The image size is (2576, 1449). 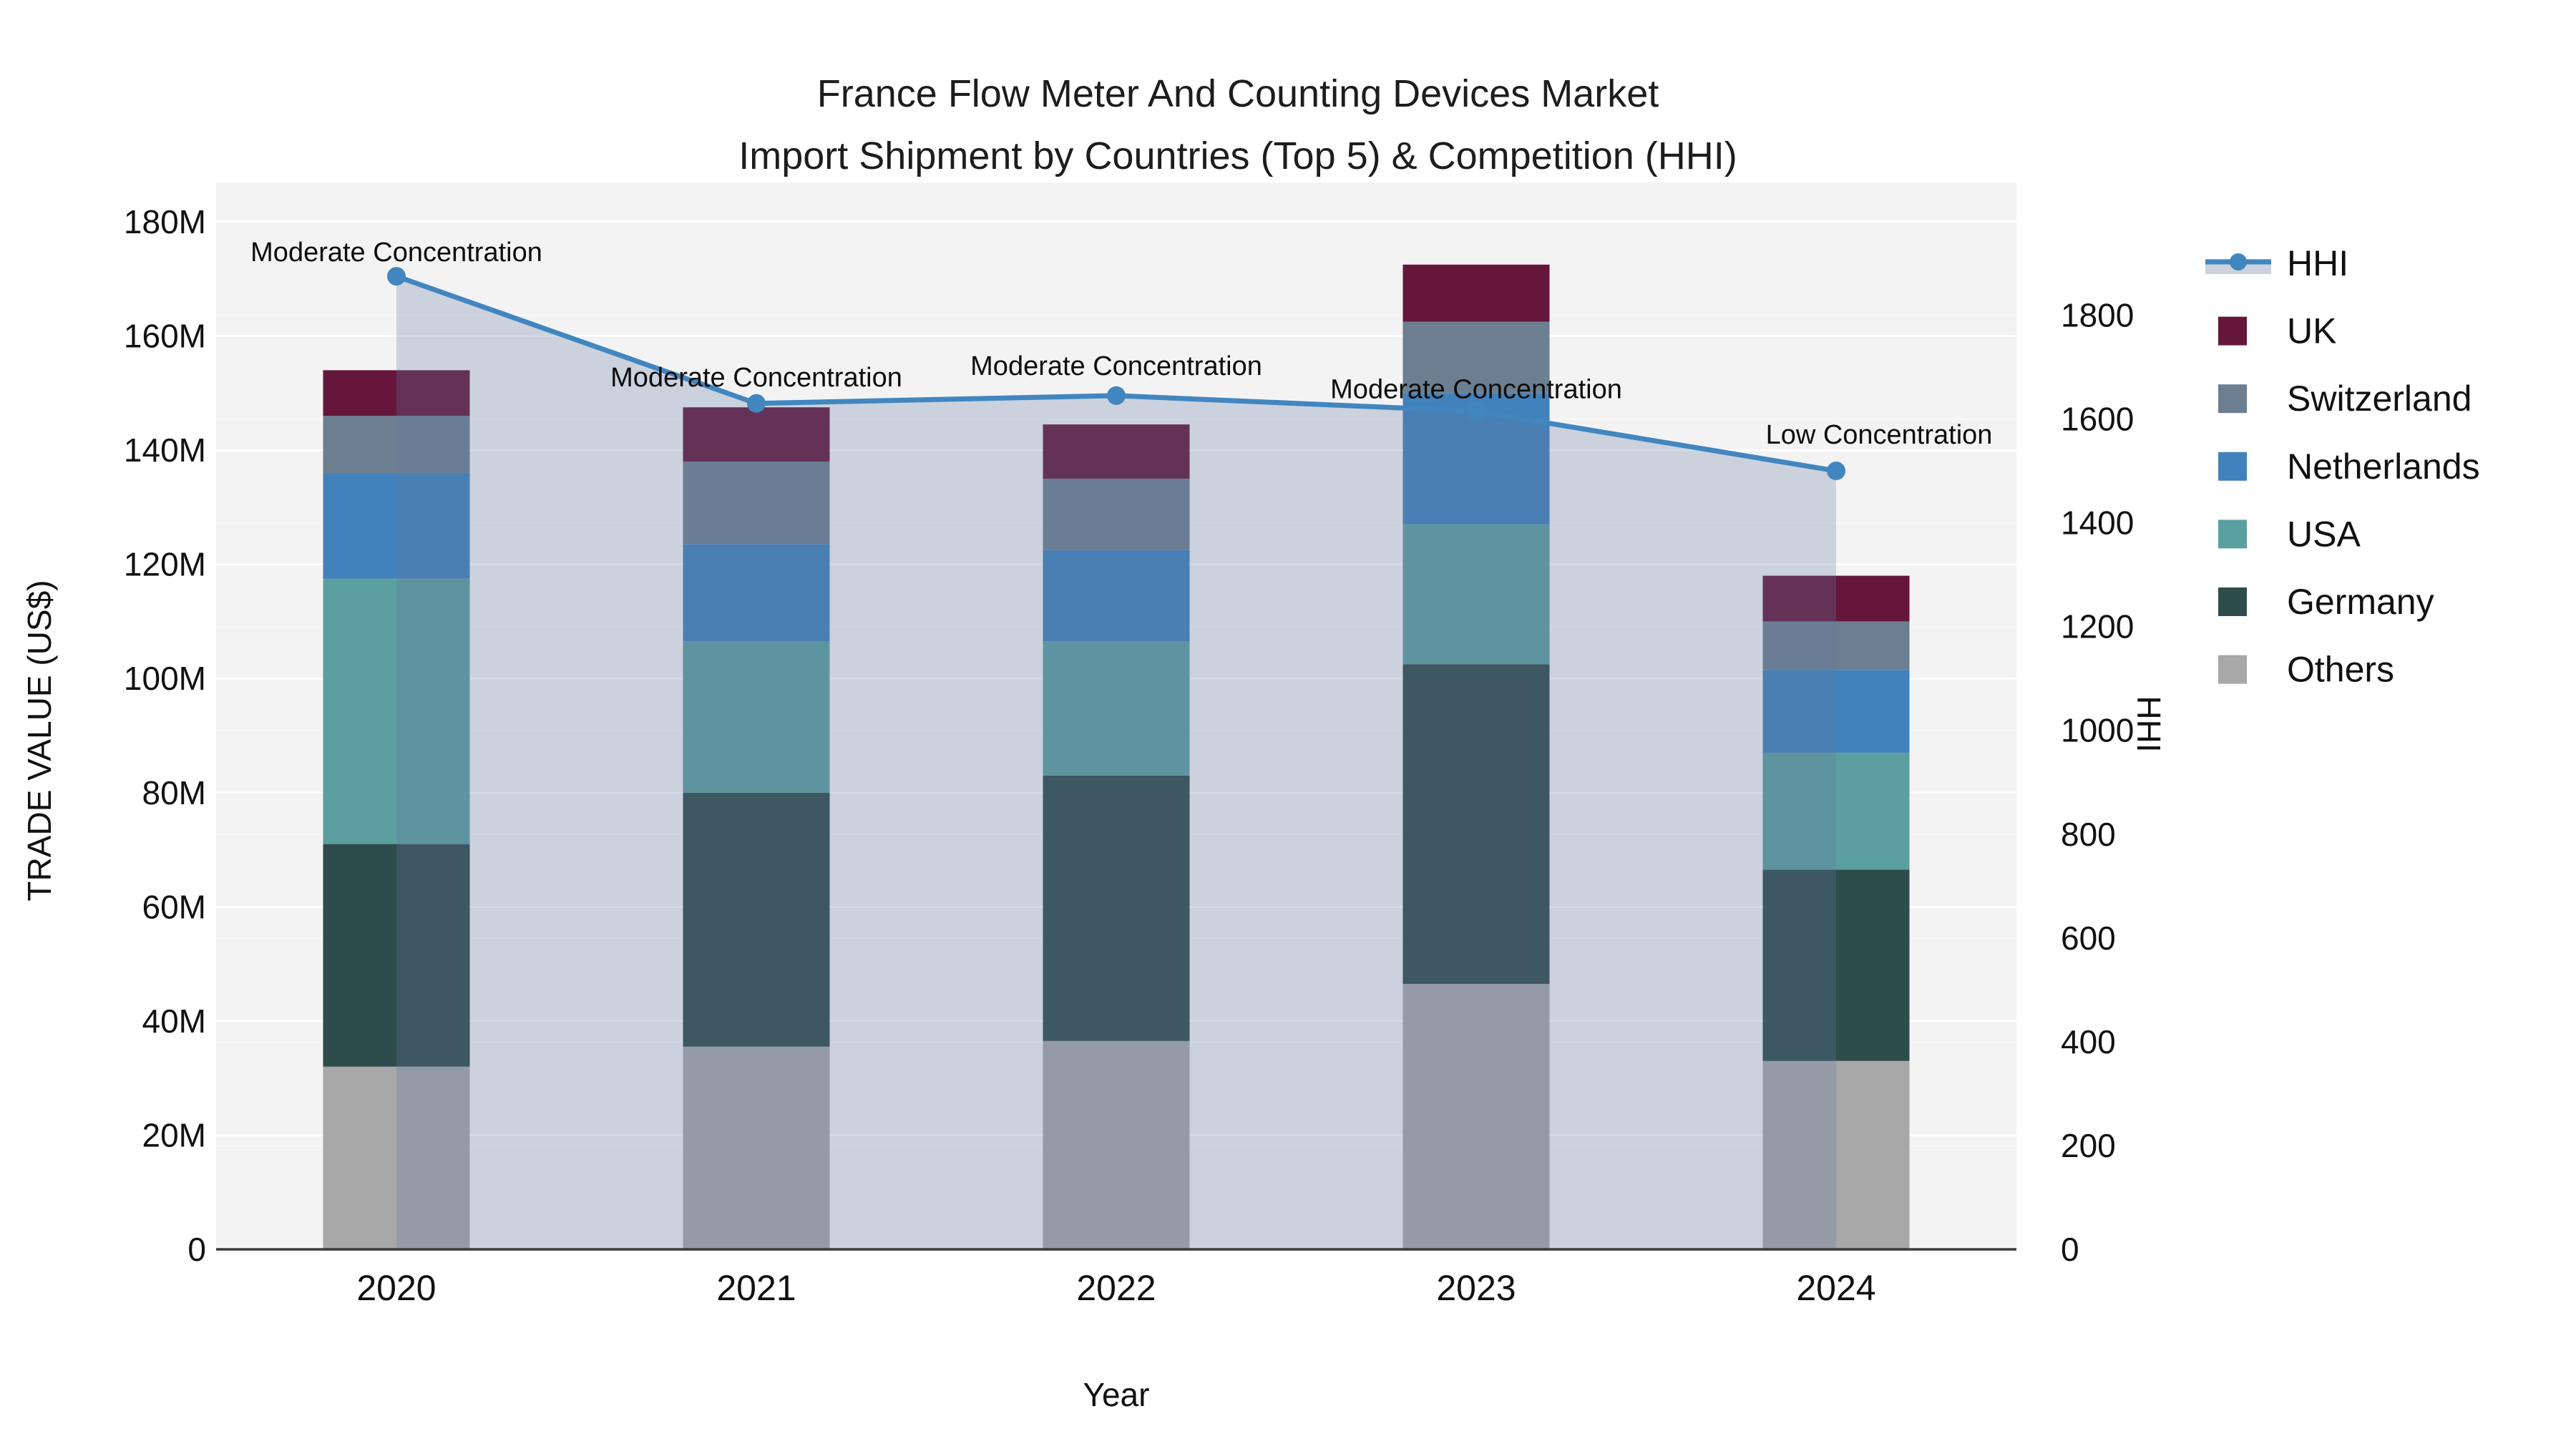 What do you see at coordinates (2340, 670) in the screenshot?
I see `legend-label-others: Others` at bounding box center [2340, 670].